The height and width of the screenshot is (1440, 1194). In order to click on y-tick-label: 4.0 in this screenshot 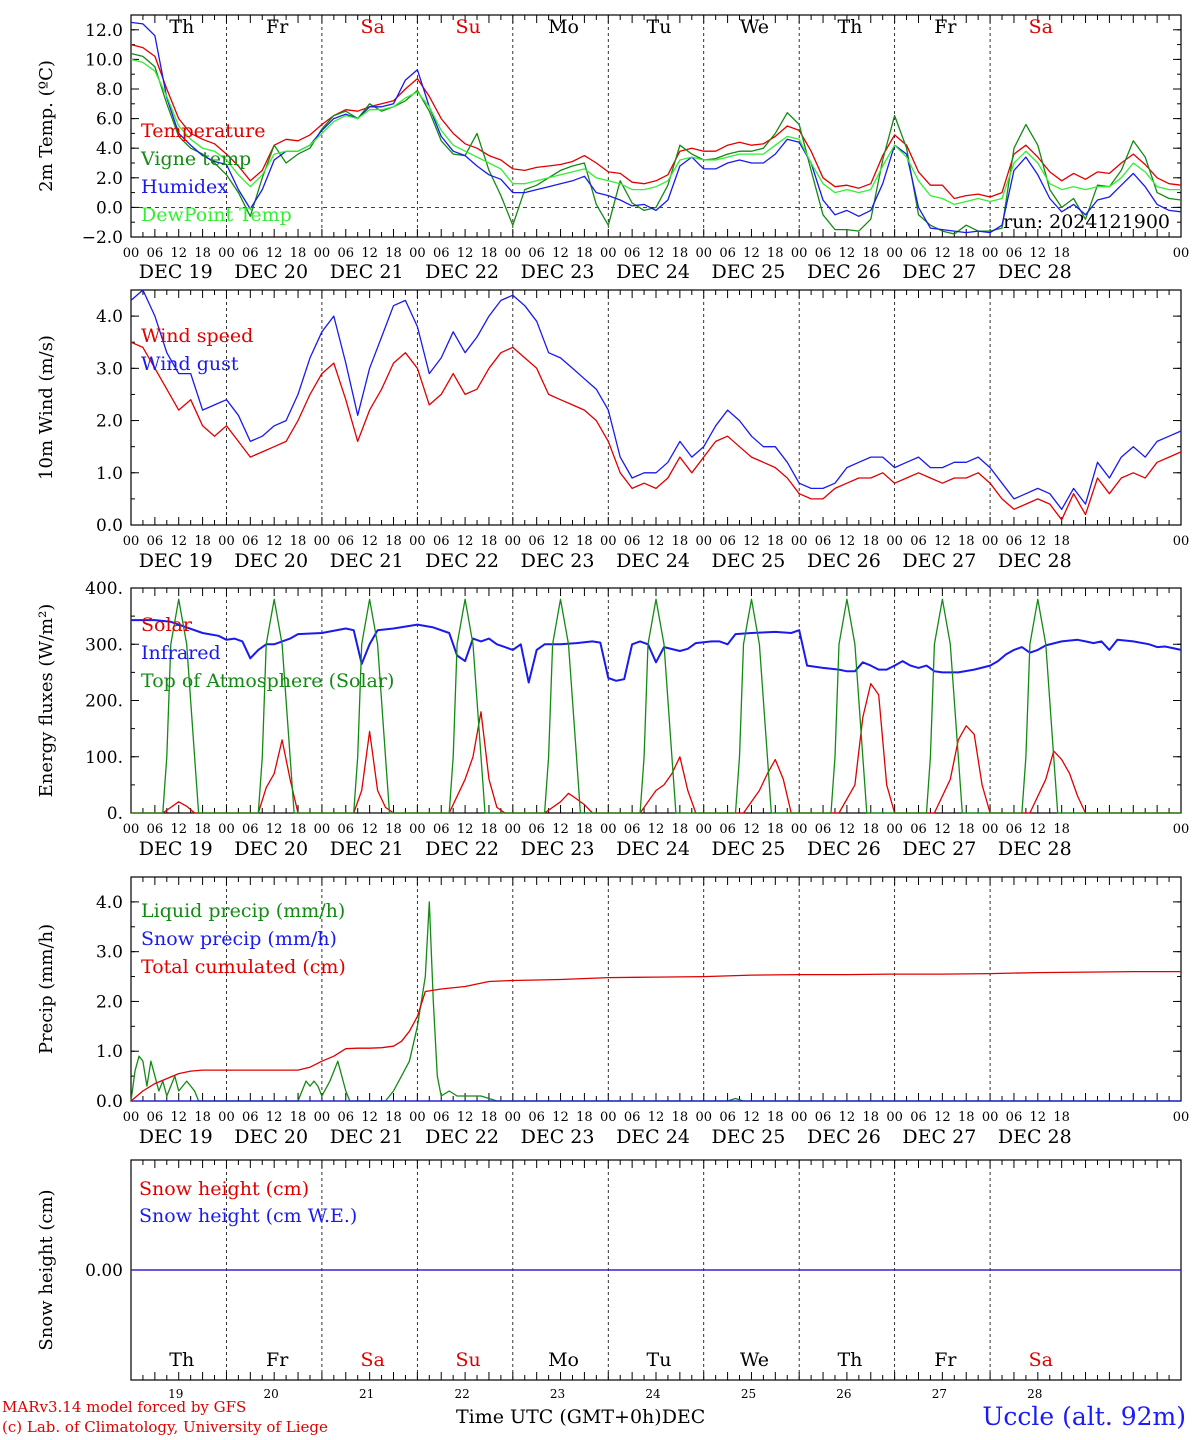, I will do `click(109, 317)`.